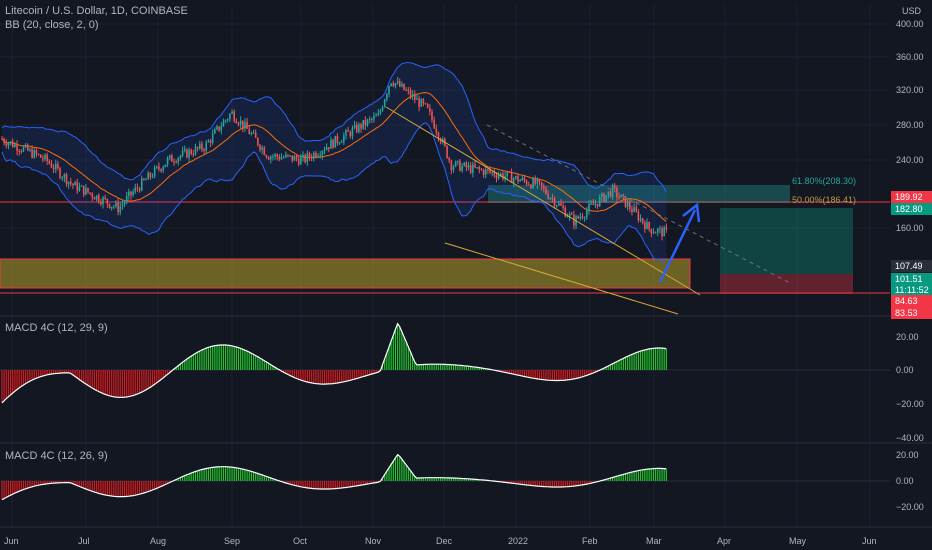 The width and height of the screenshot is (932, 550). What do you see at coordinates (561, 278) in the screenshot?
I see `wedge-lower-line` at bounding box center [561, 278].